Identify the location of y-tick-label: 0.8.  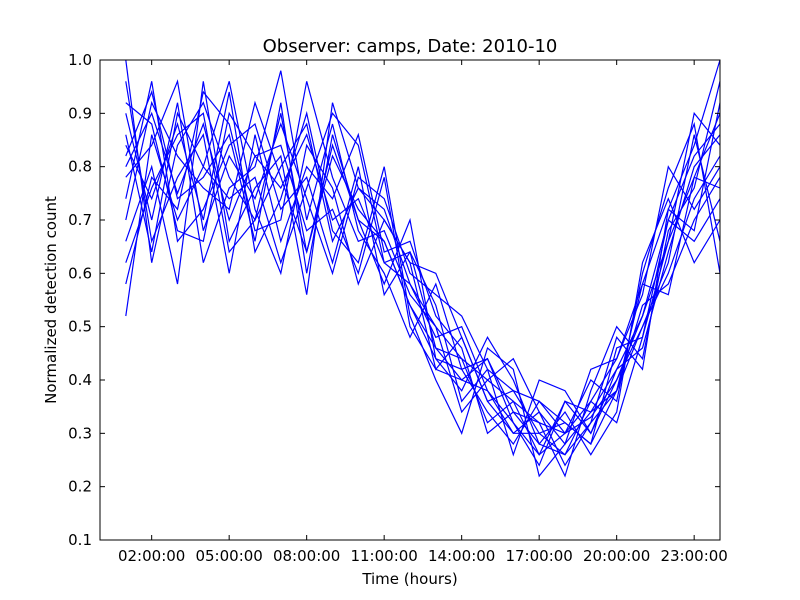
(80, 167).